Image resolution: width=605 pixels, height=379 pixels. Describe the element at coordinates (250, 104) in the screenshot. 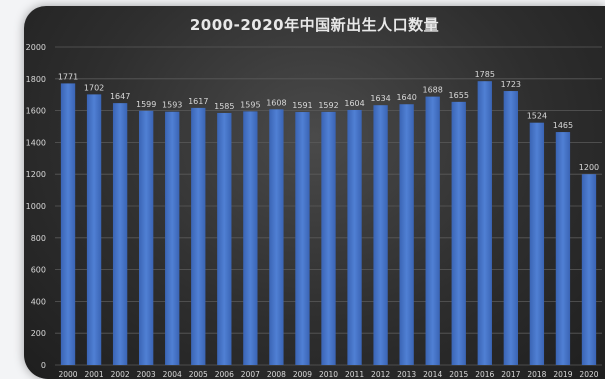

I see `data-label: 1595` at that location.